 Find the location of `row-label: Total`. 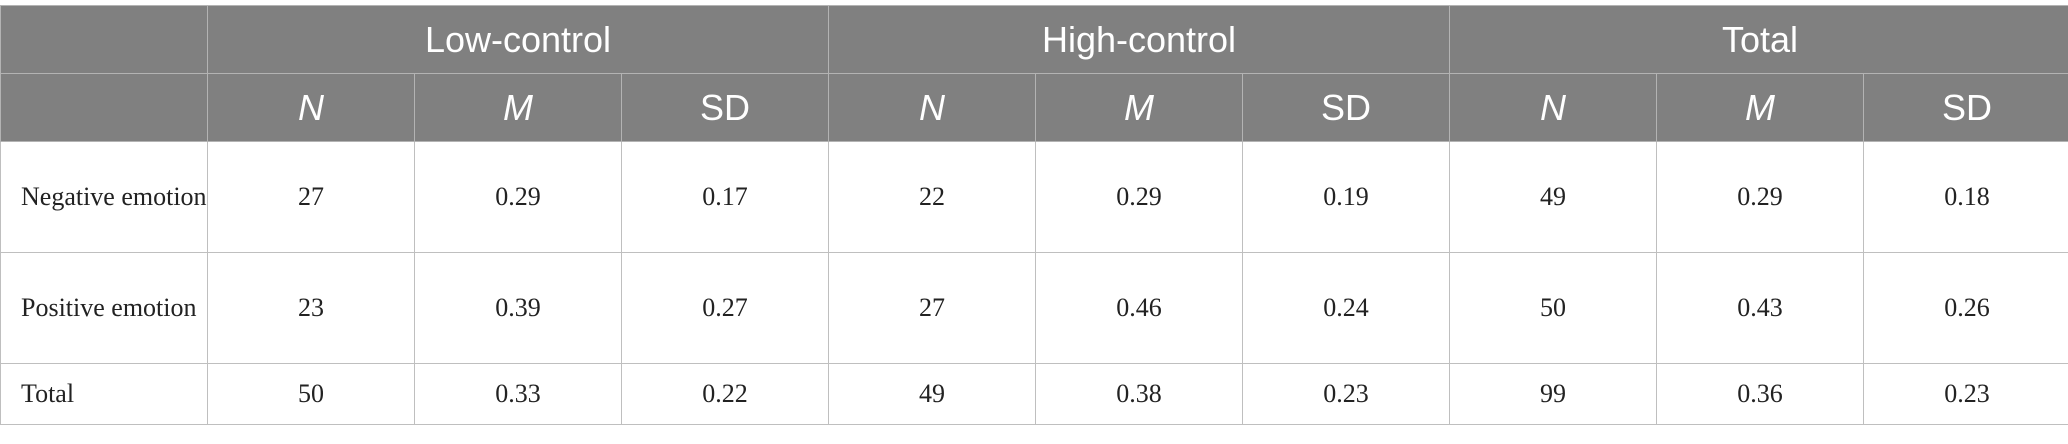

row-label: Total is located at coordinates (104, 394).